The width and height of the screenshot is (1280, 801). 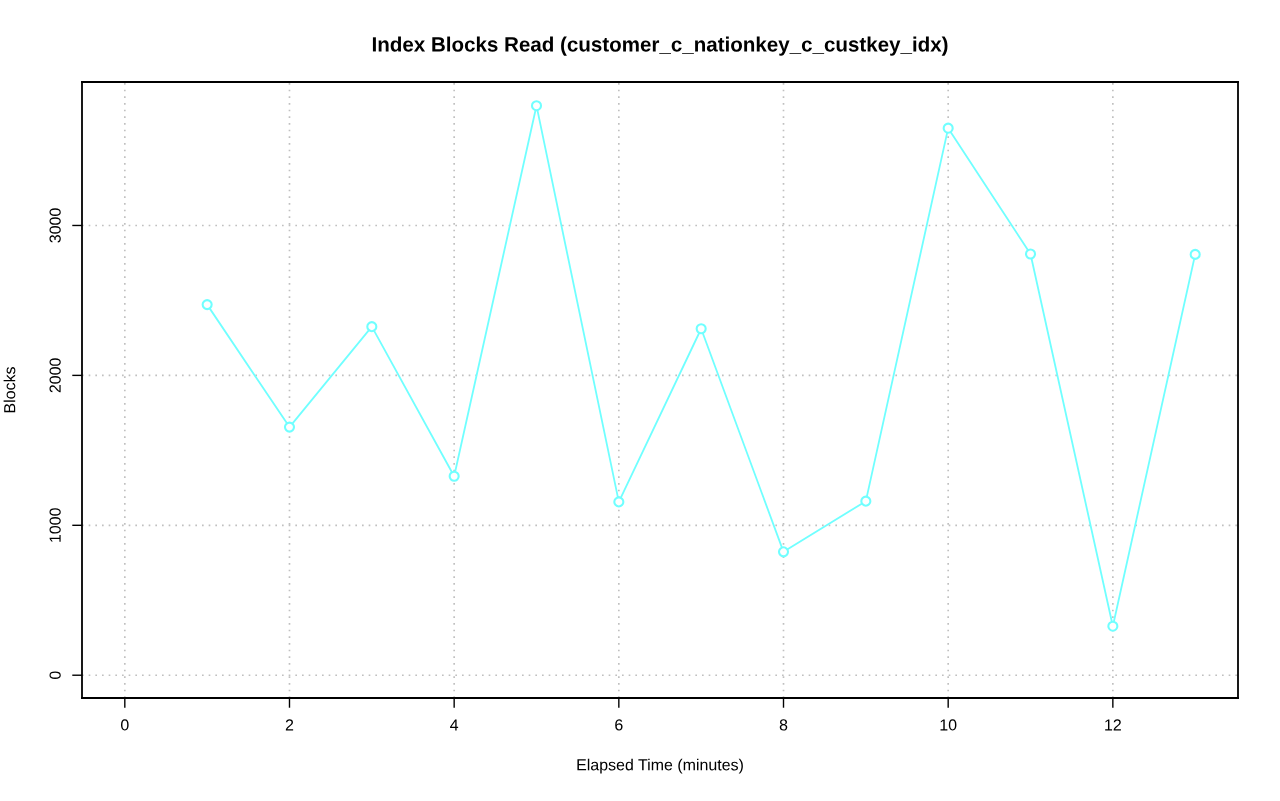 What do you see at coordinates (9, 390) in the screenshot?
I see `y-axis-title: Blocks` at bounding box center [9, 390].